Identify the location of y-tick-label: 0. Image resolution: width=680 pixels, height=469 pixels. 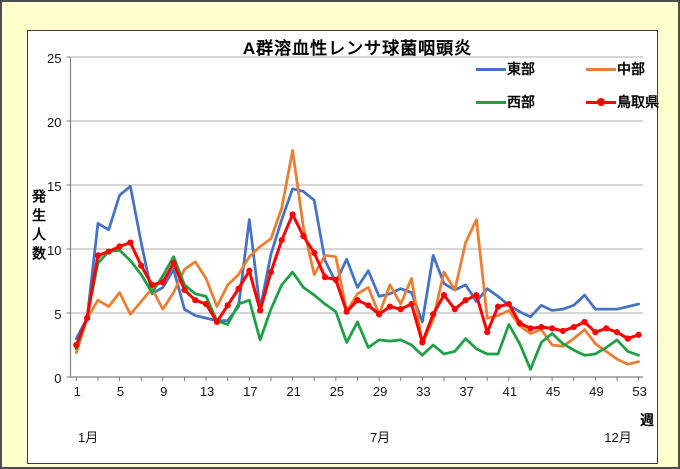
(58, 378).